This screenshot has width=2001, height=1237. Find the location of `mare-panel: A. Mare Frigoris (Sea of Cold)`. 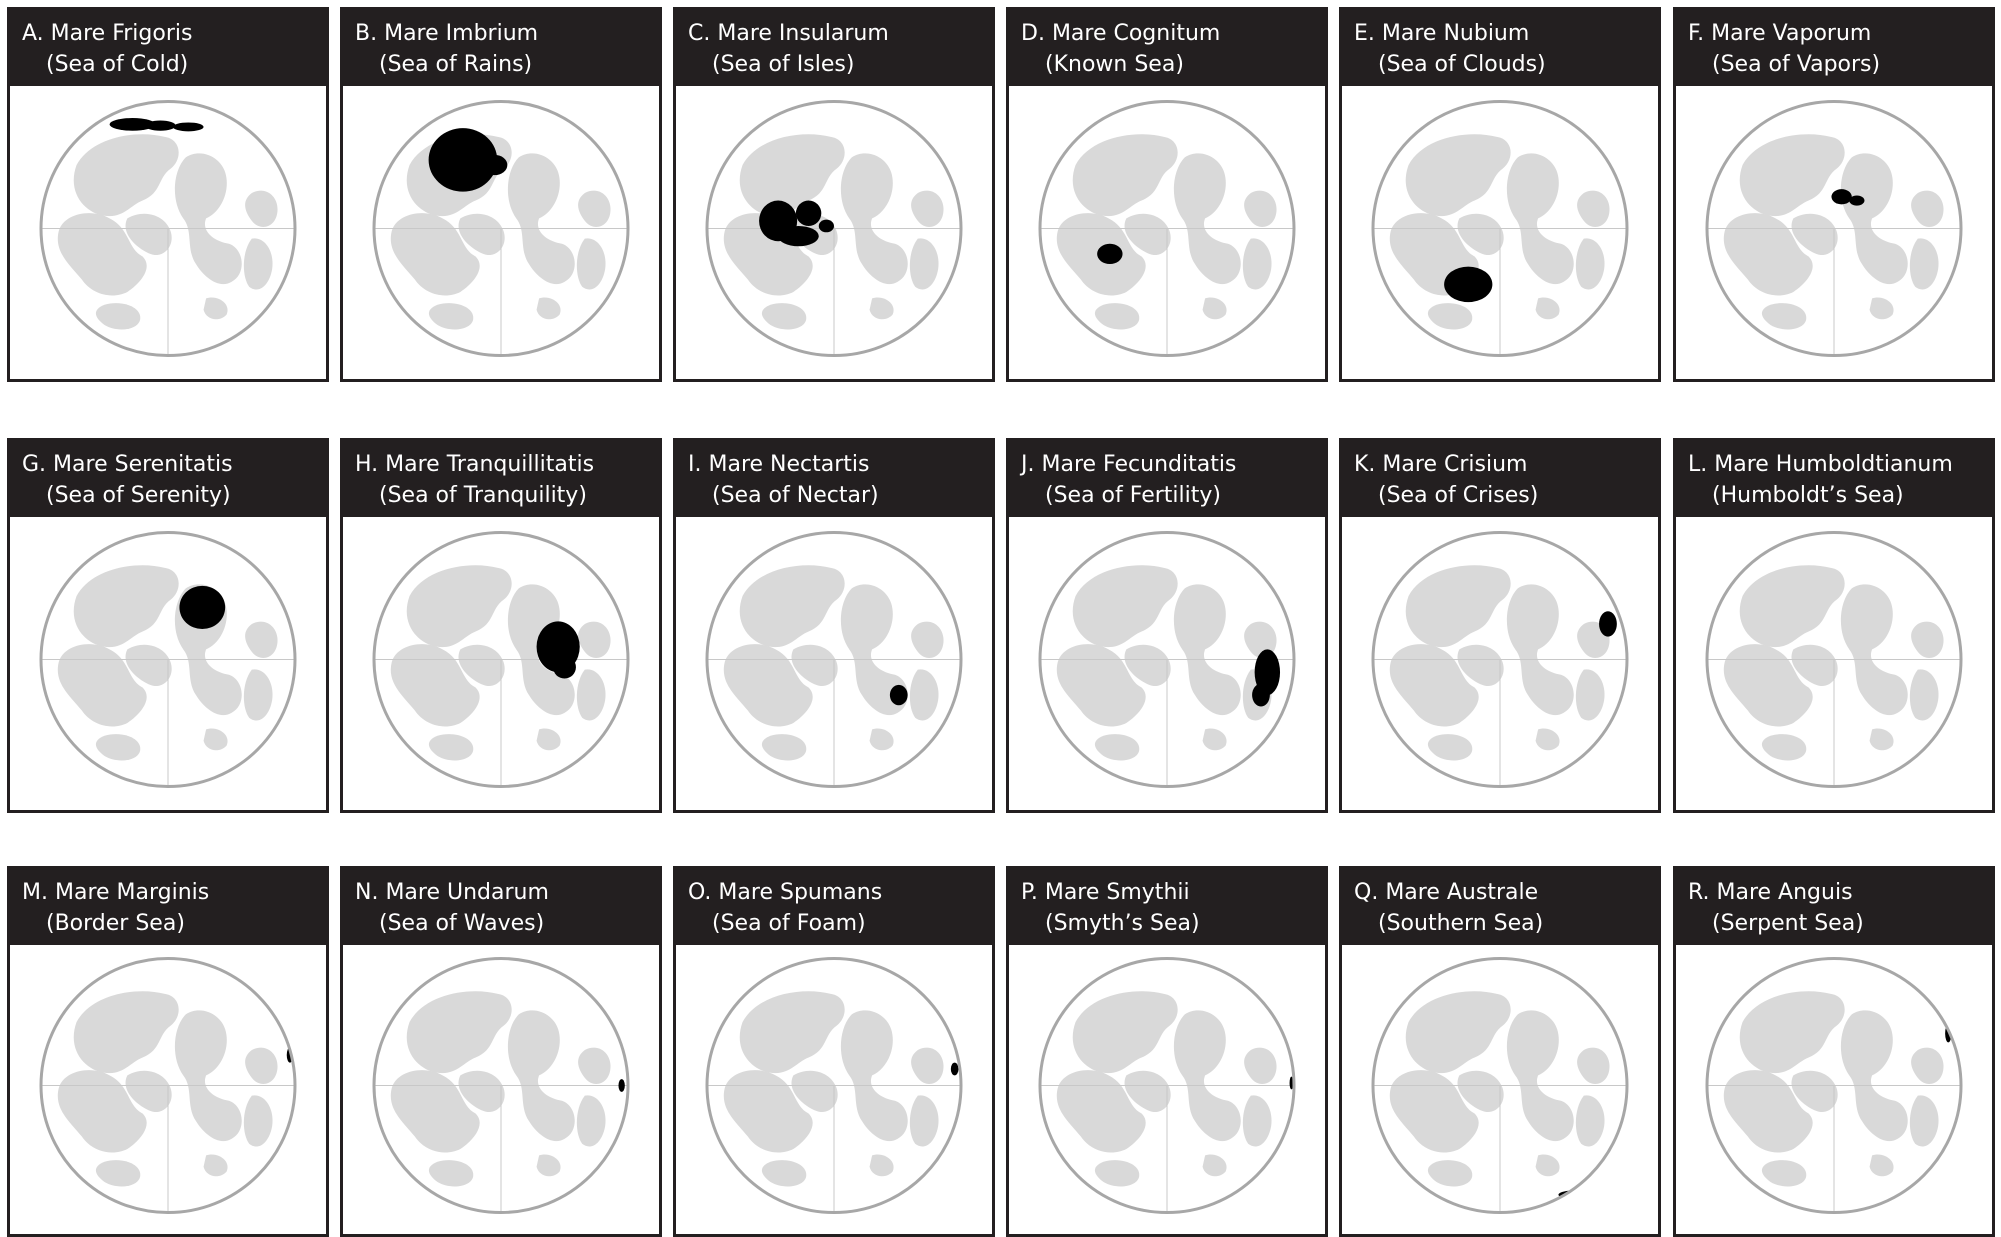

mare-panel: A. Mare Frigoris (Sea of Cold) is located at coordinates (168, 194).